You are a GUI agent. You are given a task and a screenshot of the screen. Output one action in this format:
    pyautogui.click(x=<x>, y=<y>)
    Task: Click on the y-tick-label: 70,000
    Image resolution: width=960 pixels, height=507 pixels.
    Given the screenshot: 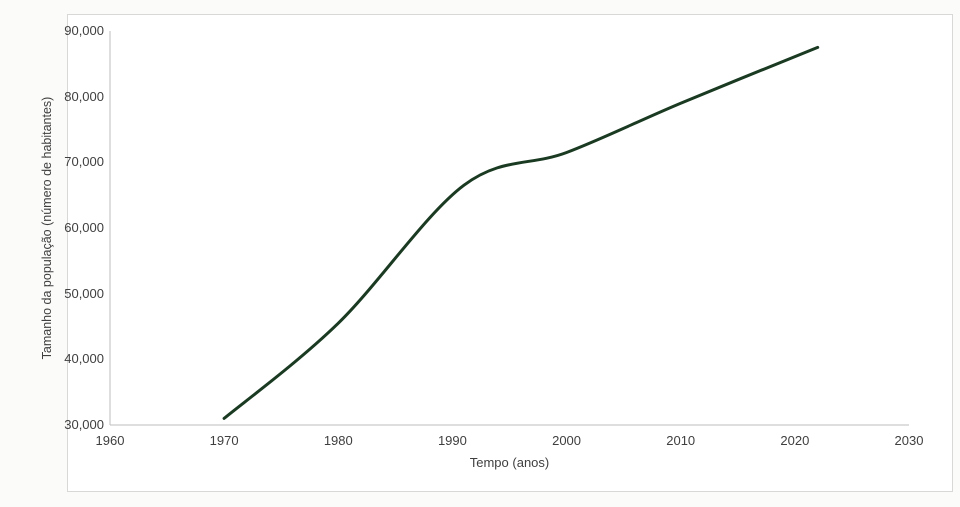 What is the action you would take?
    pyautogui.click(x=84, y=162)
    